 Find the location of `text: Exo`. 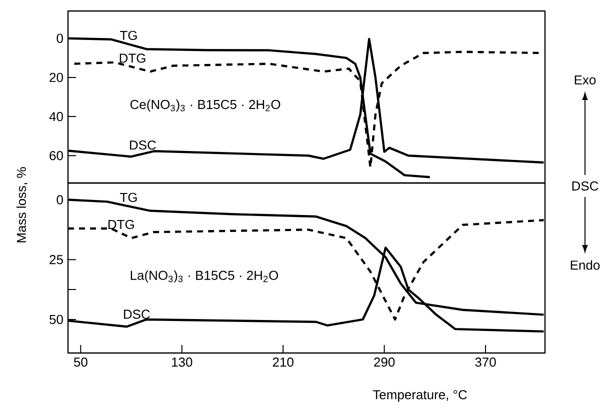

text: Exo is located at coordinates (585, 80).